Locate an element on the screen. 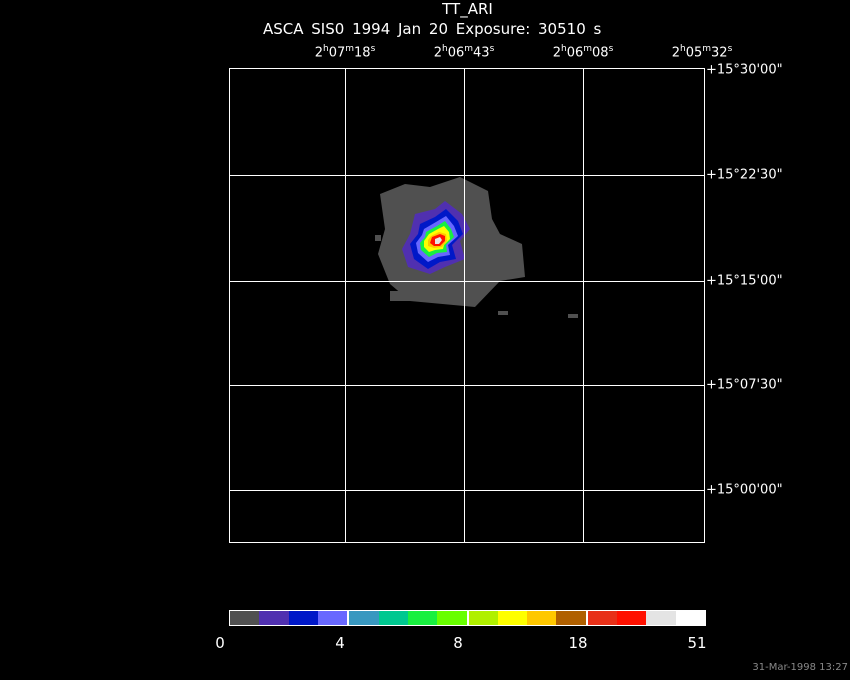  plot-subtitle: ASCA SIS0 1994 Jan 20 Exposure: 30510 s is located at coordinates (432, 29).